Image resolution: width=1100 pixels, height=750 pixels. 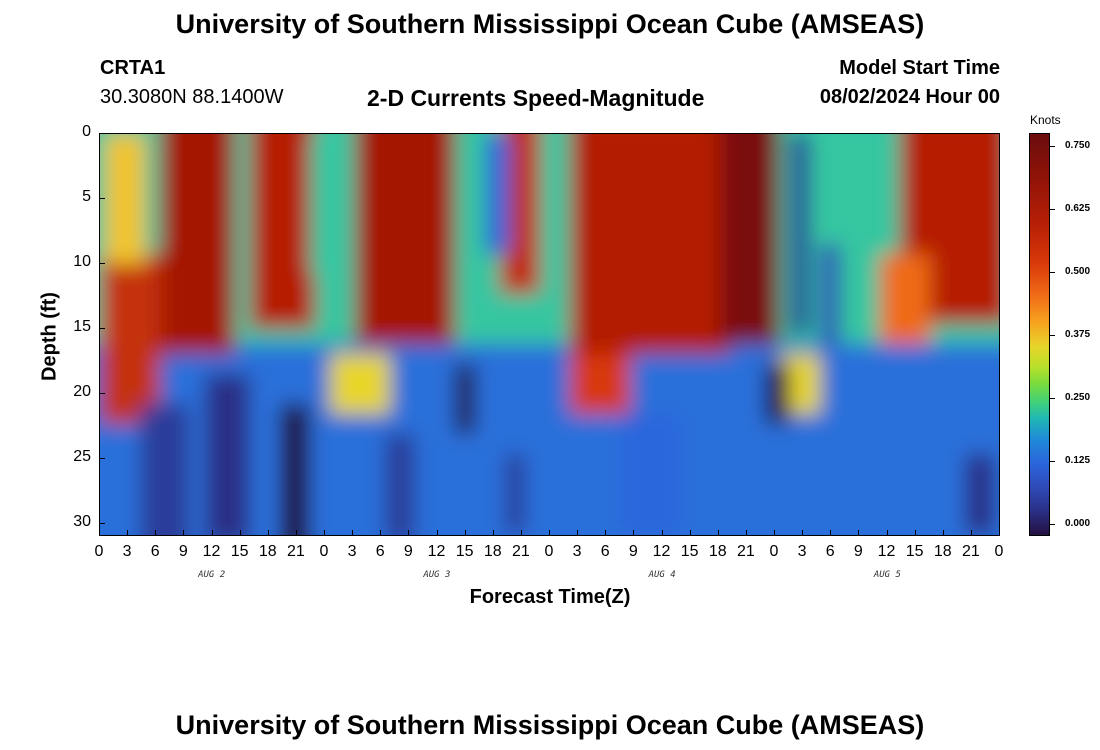 What do you see at coordinates (82, 326) in the screenshot?
I see `y-tick-label: 15` at bounding box center [82, 326].